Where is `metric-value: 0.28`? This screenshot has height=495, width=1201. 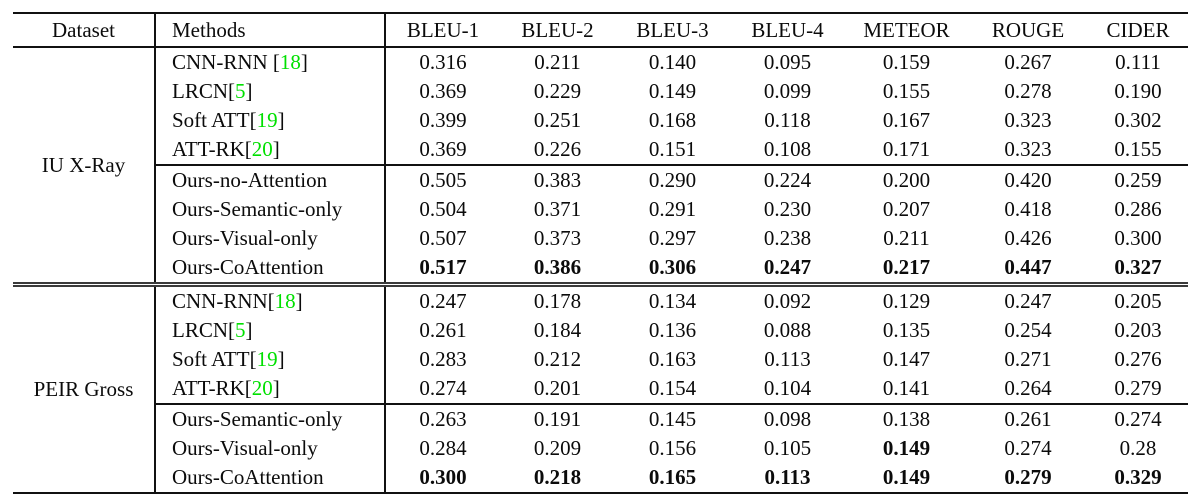
metric-value: 0.28 is located at coordinates (1138, 448).